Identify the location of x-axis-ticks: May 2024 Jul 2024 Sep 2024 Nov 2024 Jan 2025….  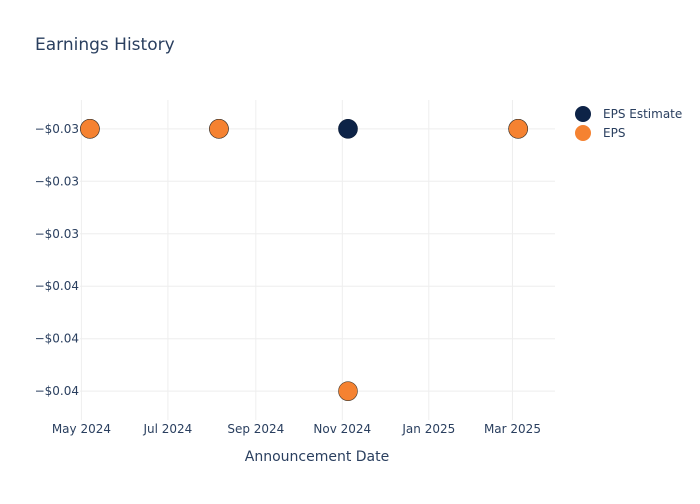
(296, 429).